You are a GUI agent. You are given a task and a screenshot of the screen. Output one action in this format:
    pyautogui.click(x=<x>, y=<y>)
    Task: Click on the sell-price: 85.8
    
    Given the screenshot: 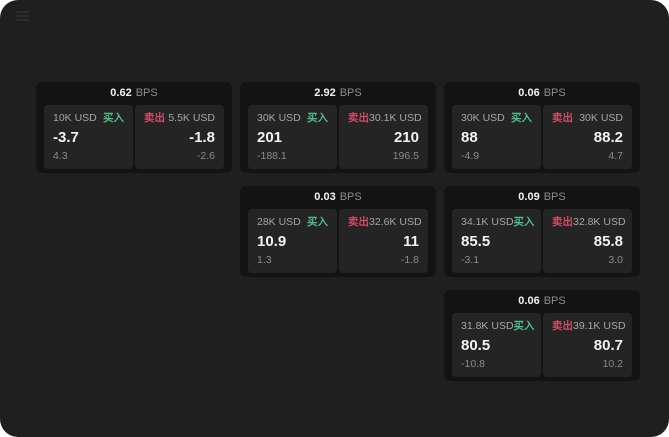 What is the action you would take?
    pyautogui.click(x=608, y=241)
    